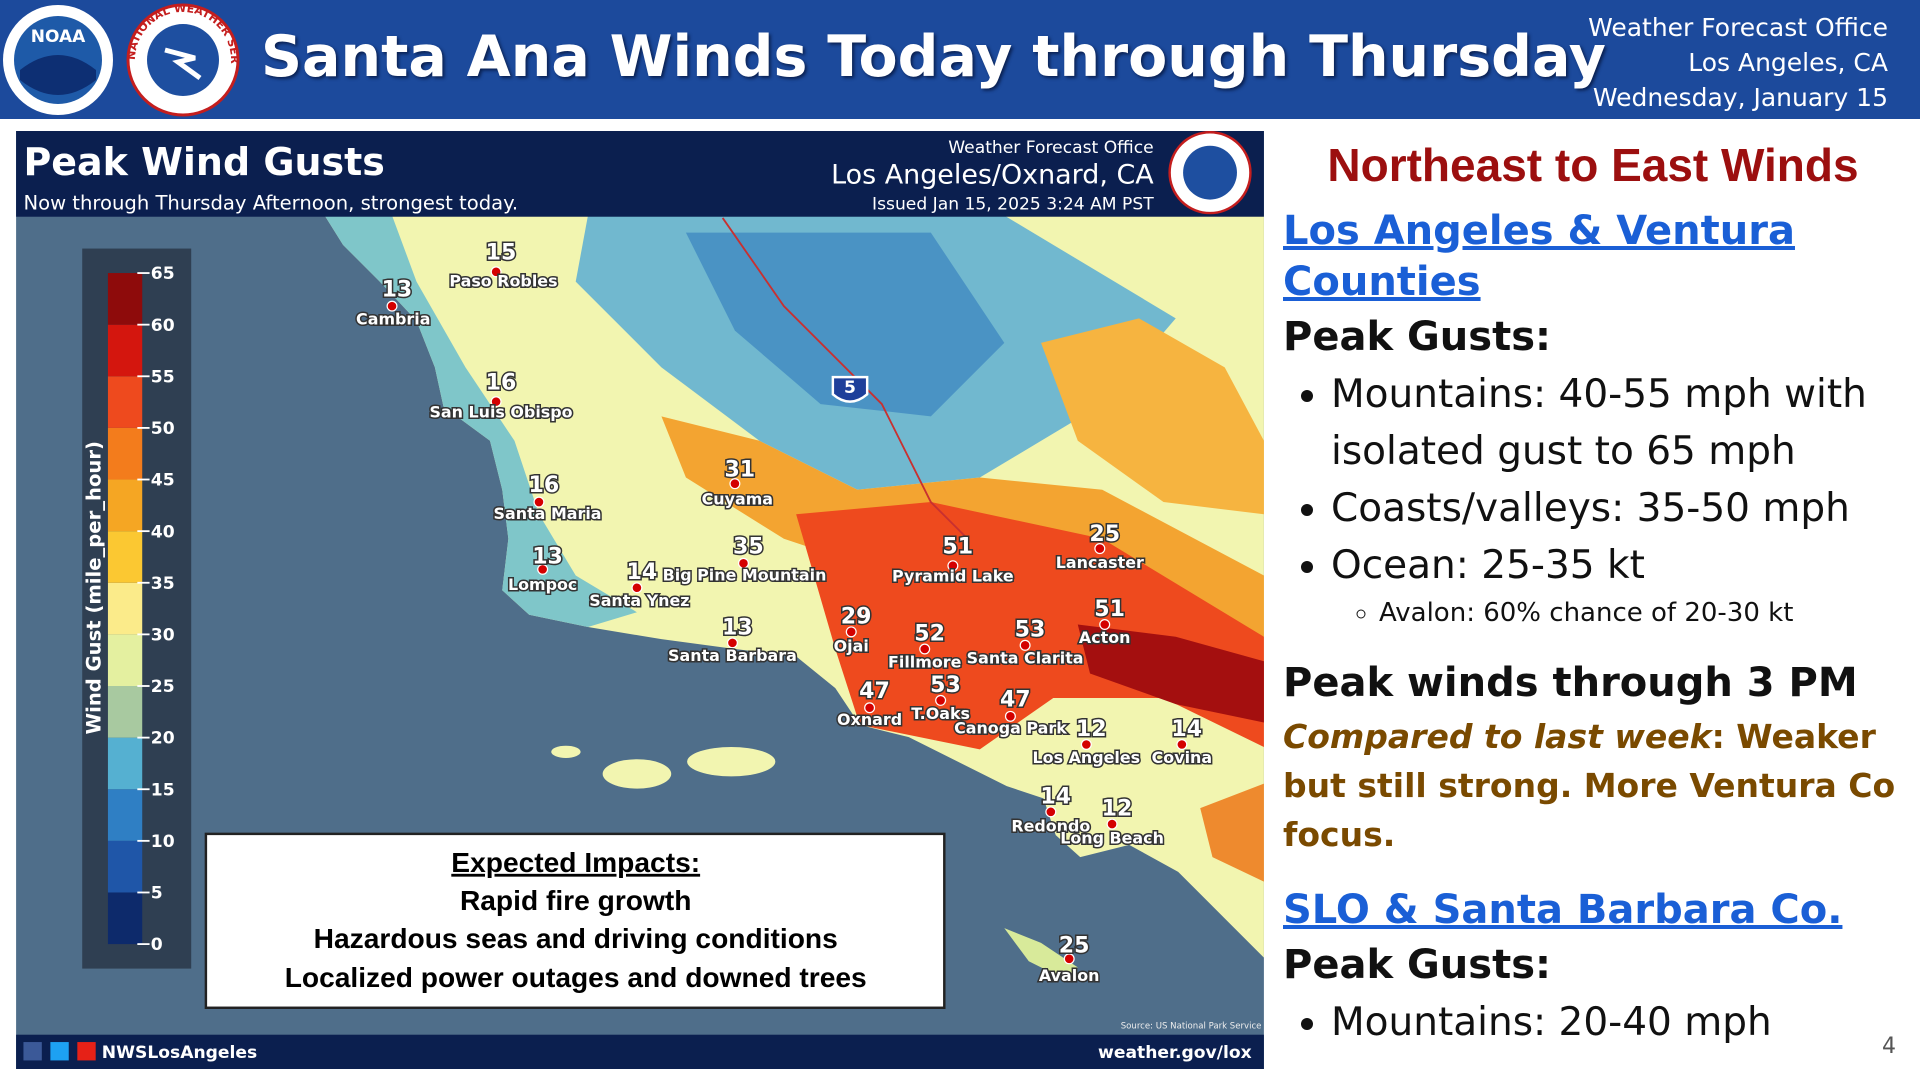 This screenshot has width=1920, height=1080. What do you see at coordinates (501, 382) in the screenshot?
I see `station-value: 16` at bounding box center [501, 382].